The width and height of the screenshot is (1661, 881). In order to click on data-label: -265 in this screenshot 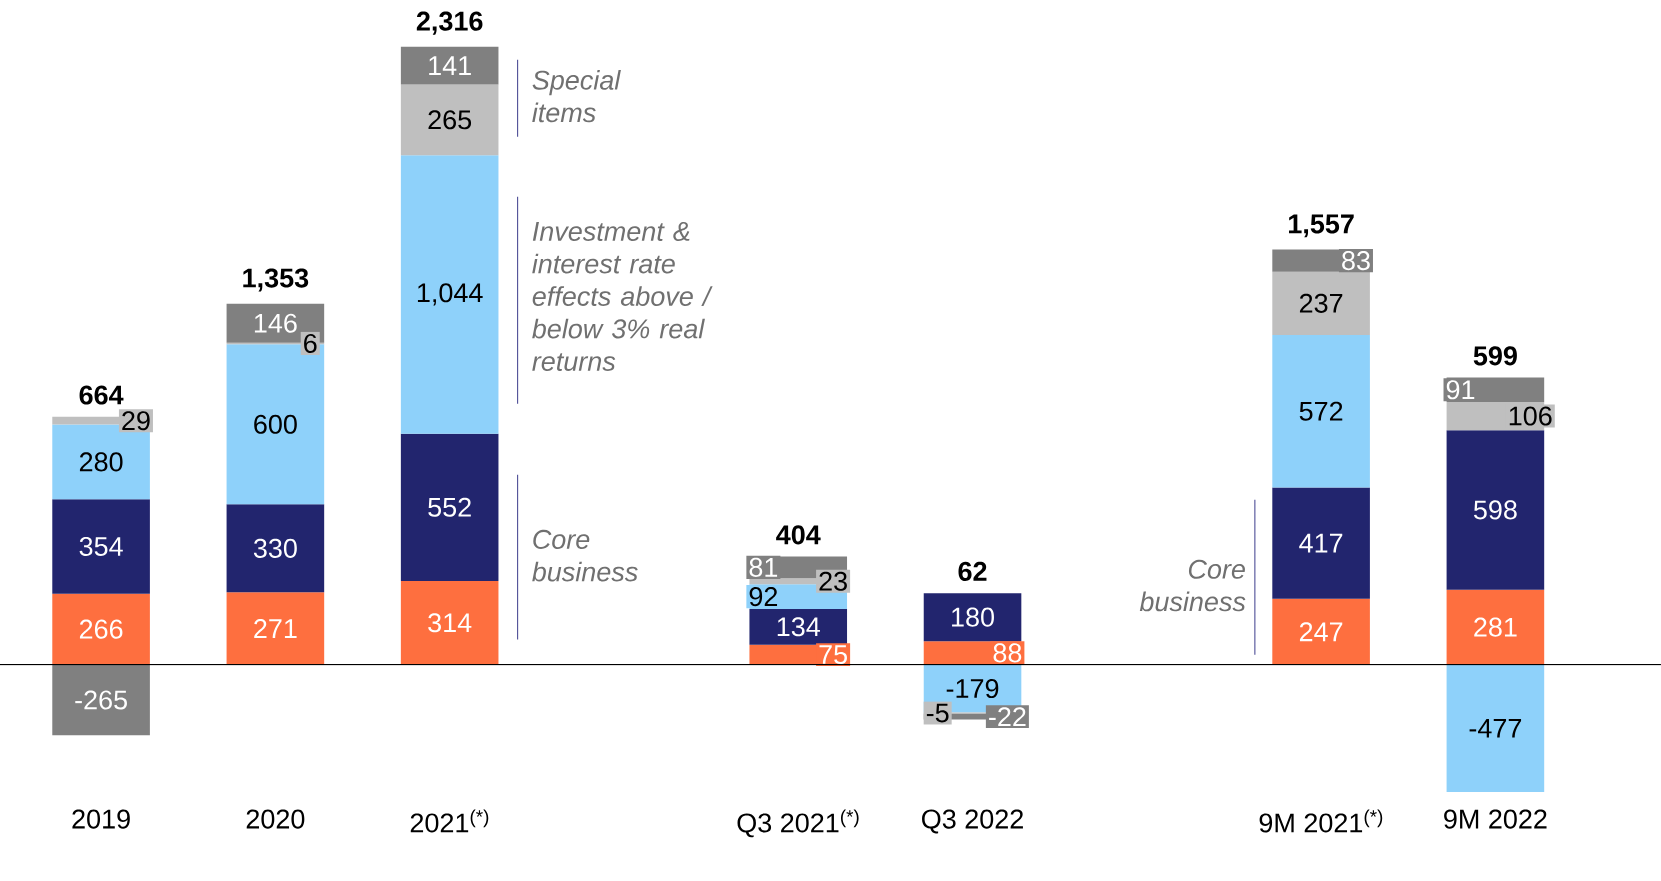, I will do `click(101, 700)`.